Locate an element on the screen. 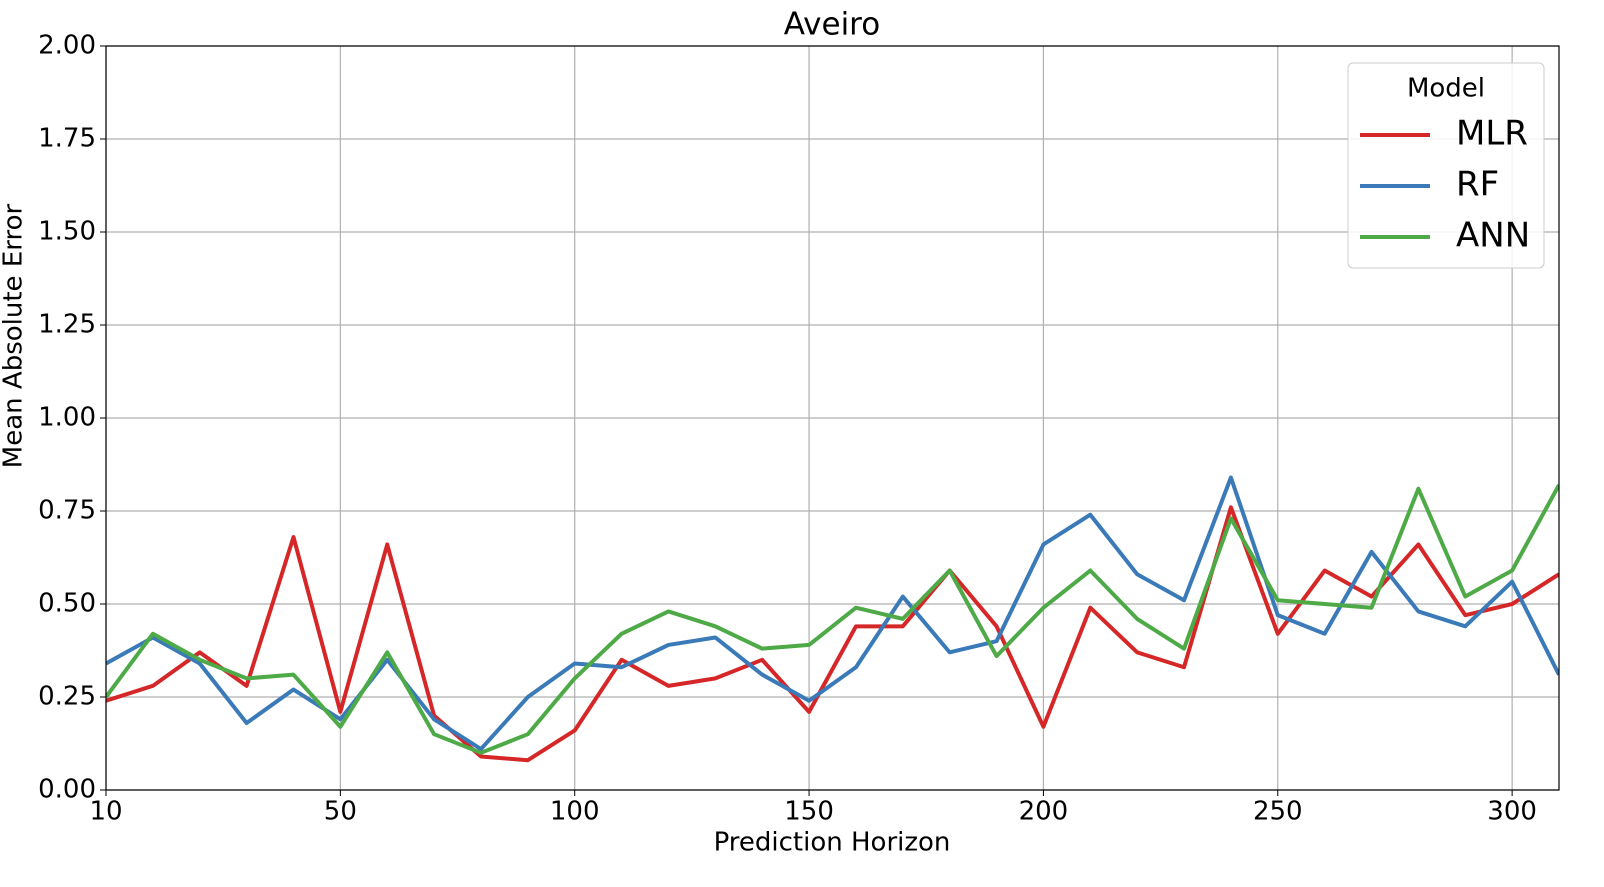  legend-label: MLR is located at coordinates (1492, 134).